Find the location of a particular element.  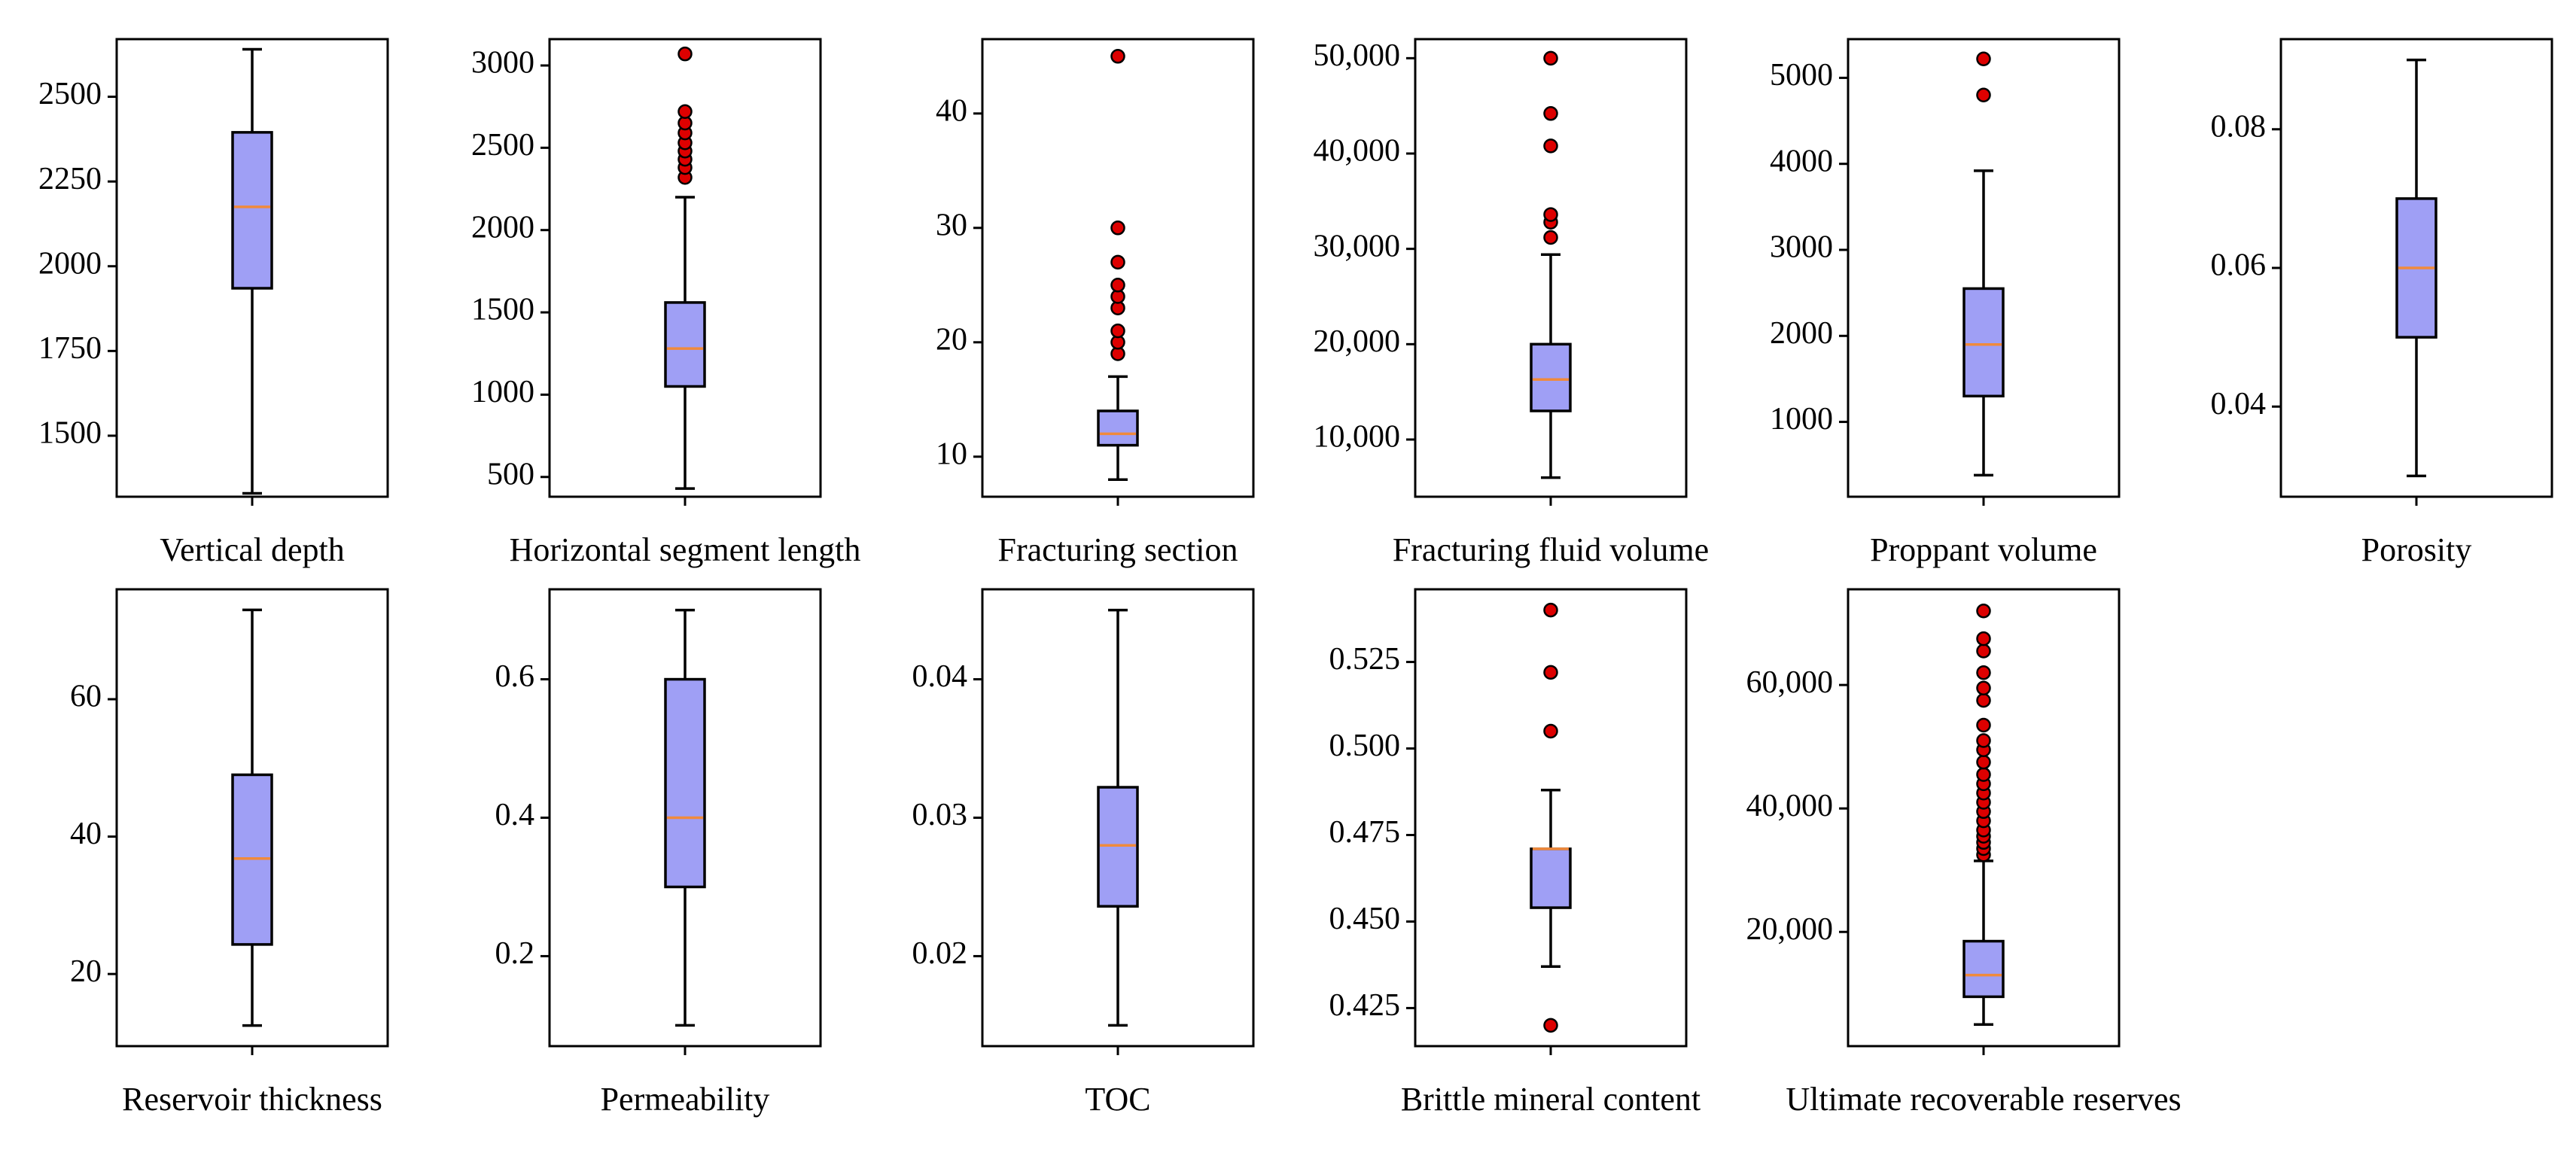

y-tick-label: 0.450 is located at coordinates (1365, 919).